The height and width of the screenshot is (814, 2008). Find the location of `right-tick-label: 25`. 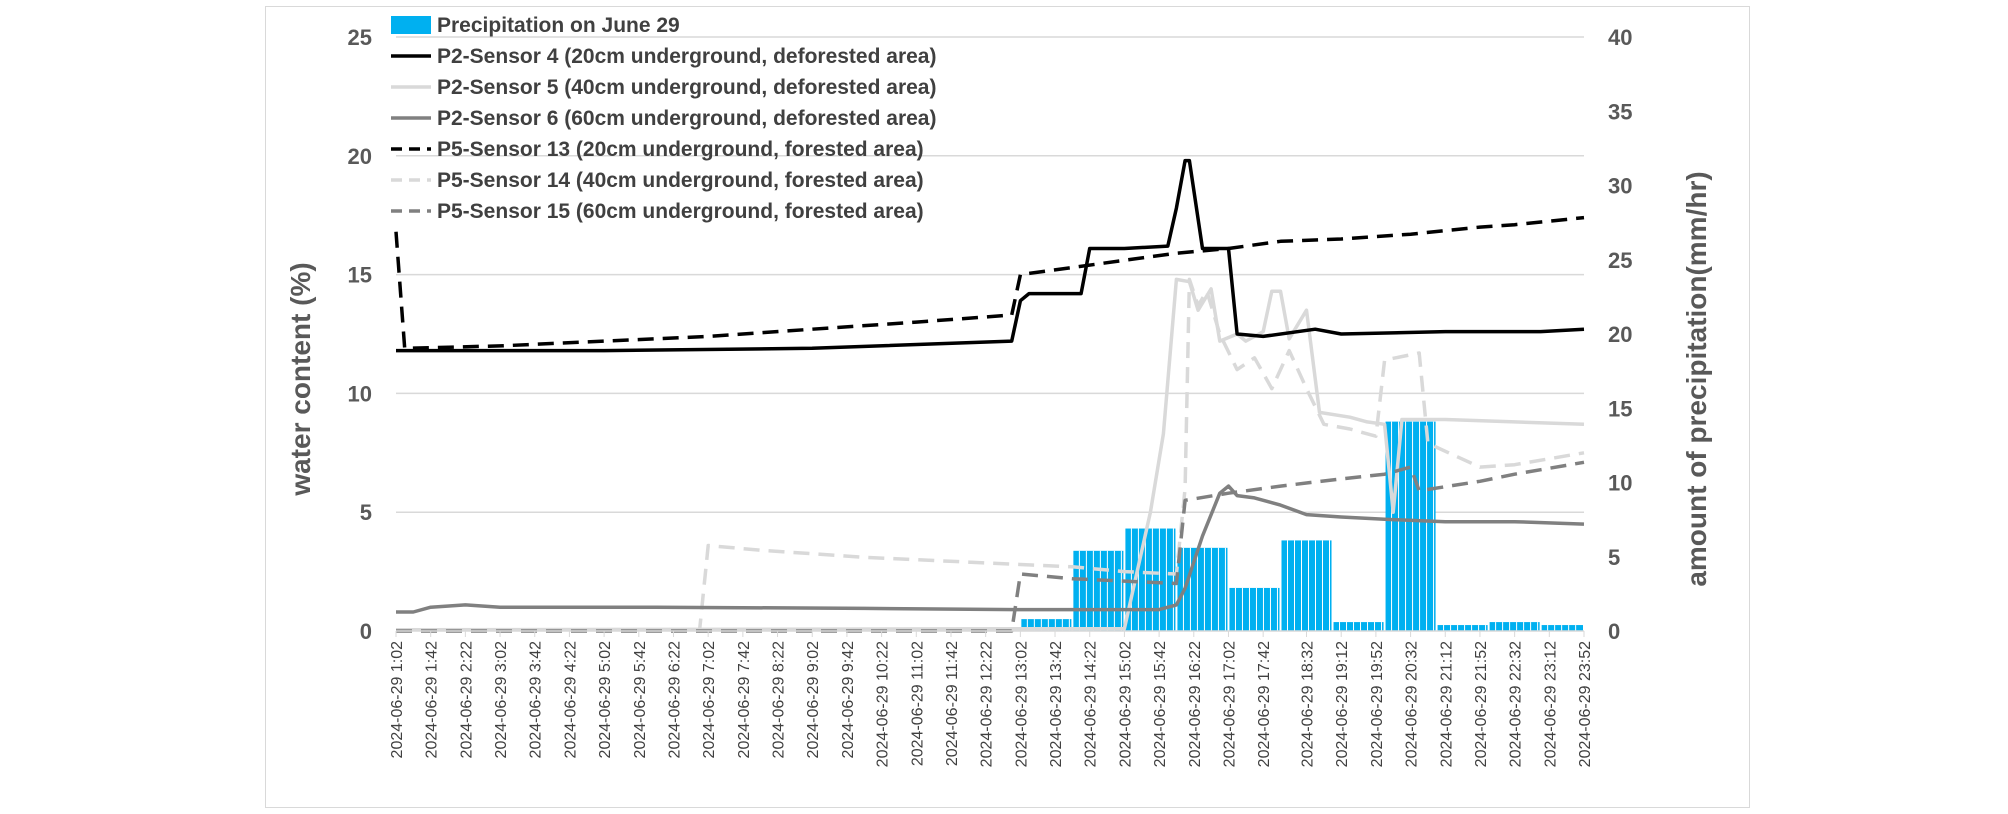

right-tick-label: 25 is located at coordinates (1620, 260).